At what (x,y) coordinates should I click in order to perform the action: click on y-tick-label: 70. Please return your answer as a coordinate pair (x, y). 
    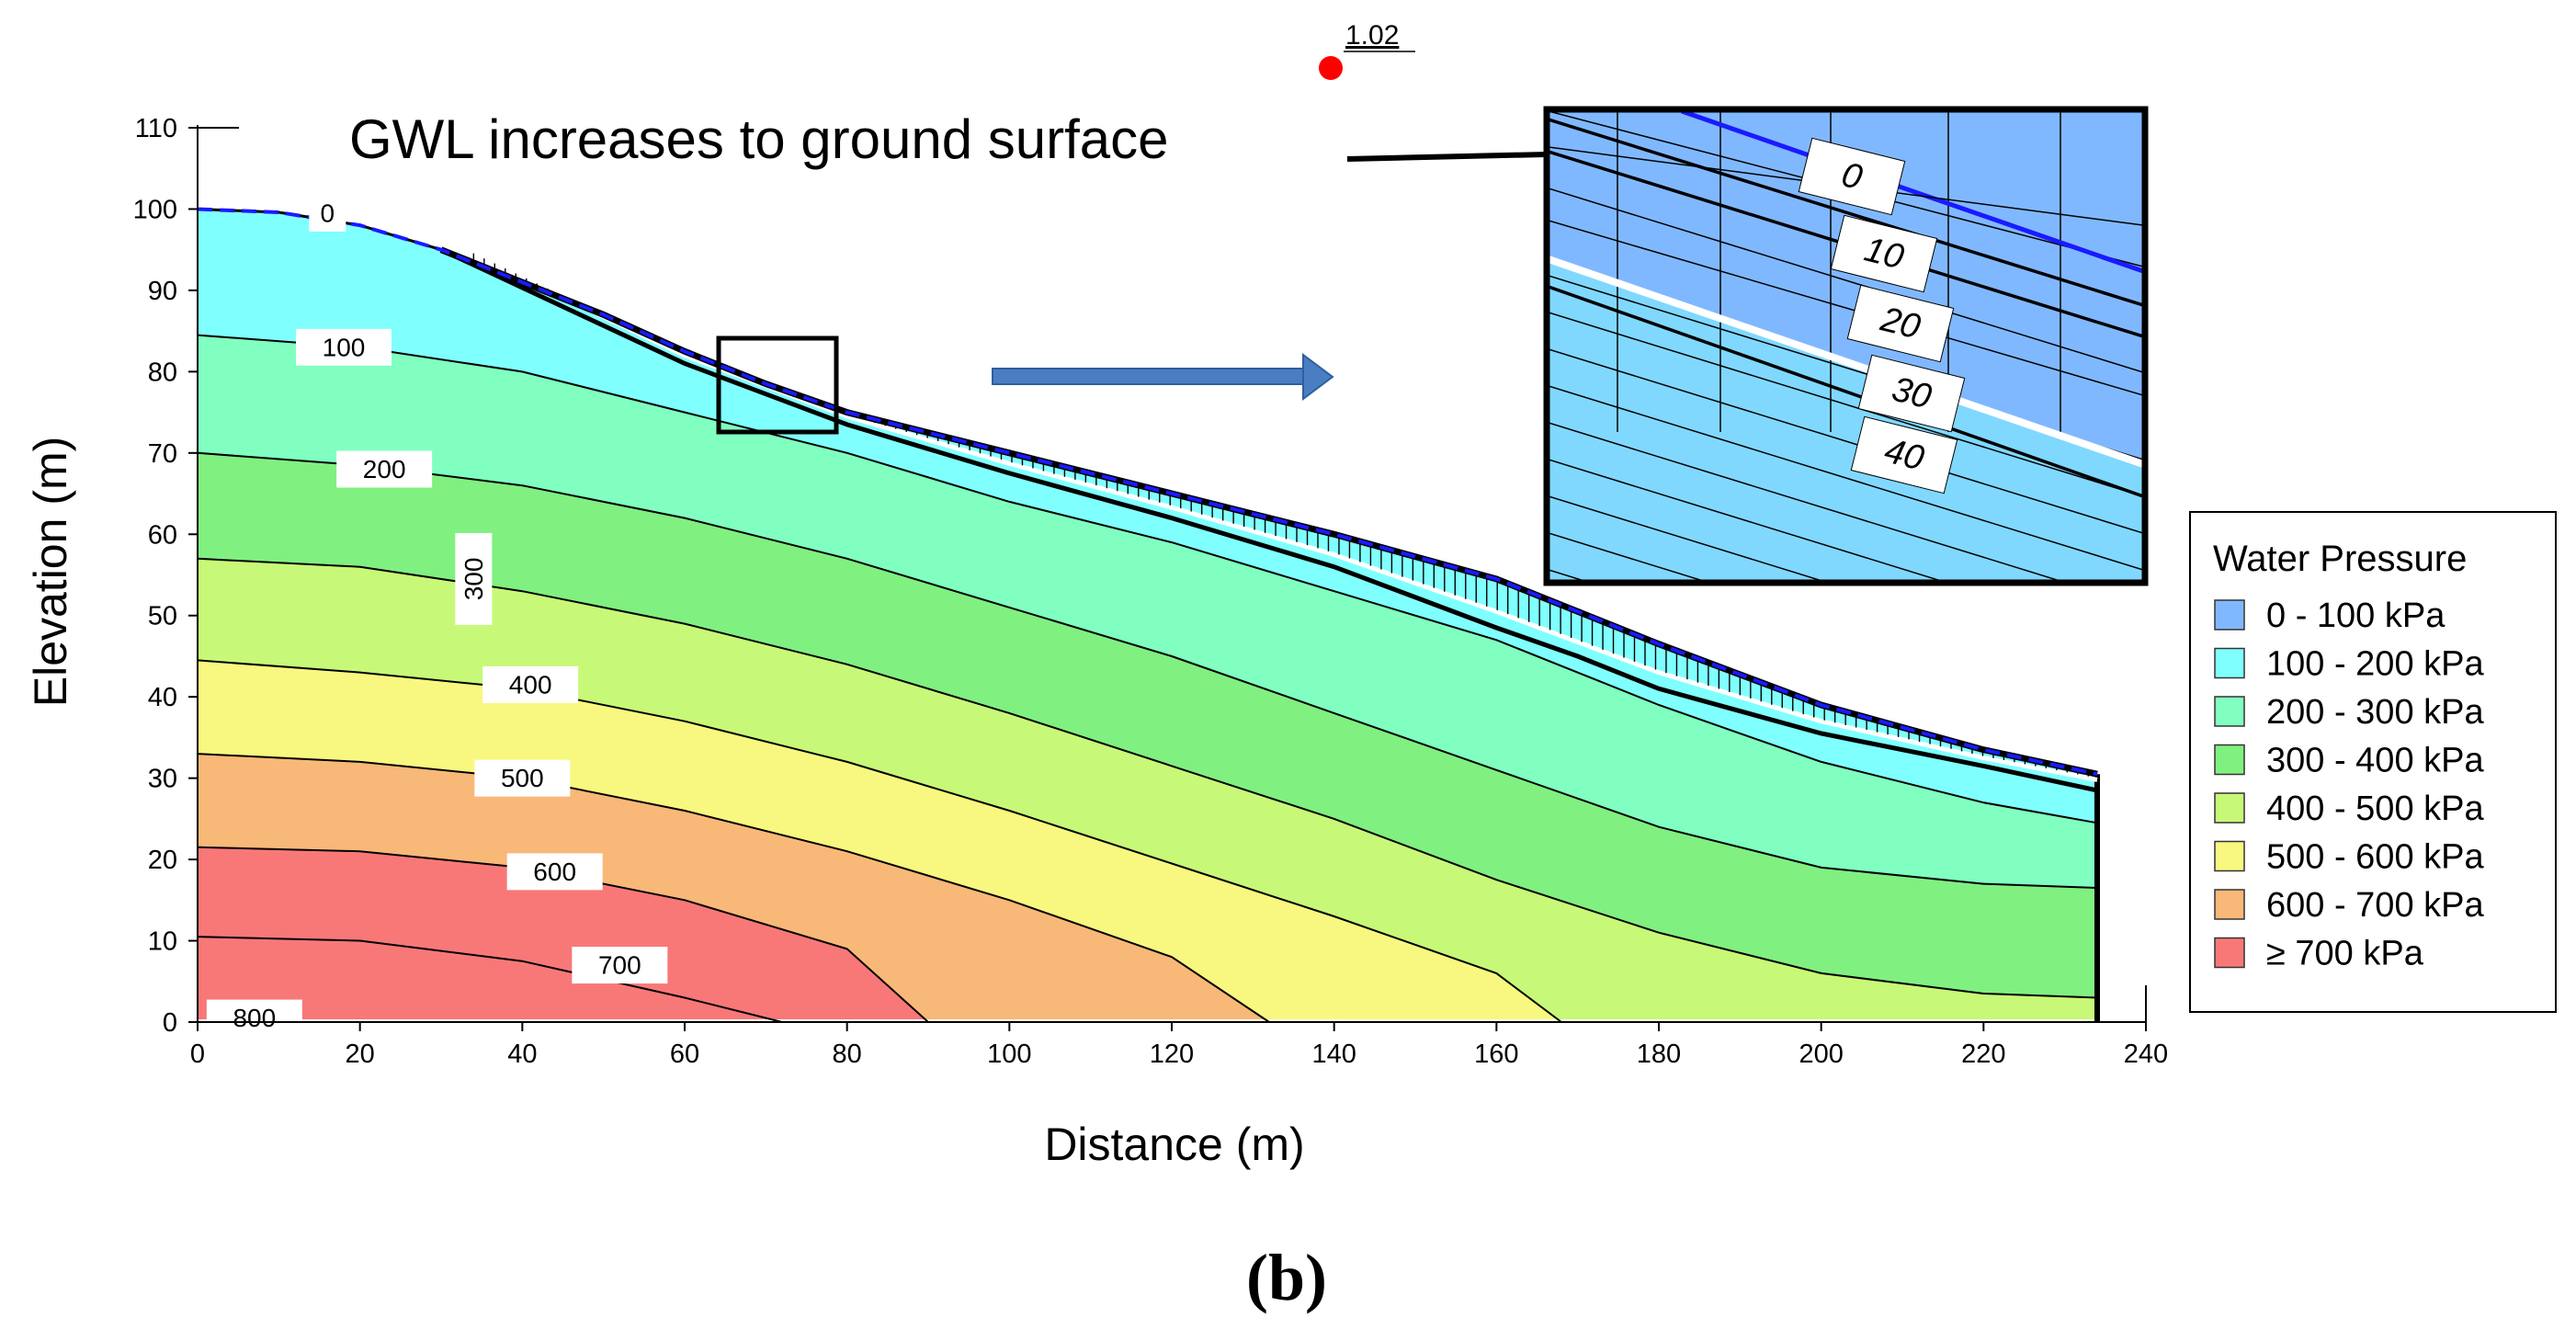
    Looking at the image, I should click on (163, 454).